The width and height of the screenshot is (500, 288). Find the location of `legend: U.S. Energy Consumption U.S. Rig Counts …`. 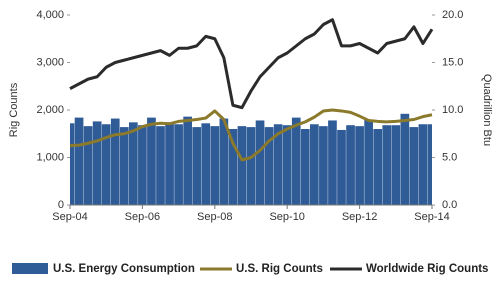

legend: U.S. Energy Consumption U.S. Rig Counts … is located at coordinates (250, 269).